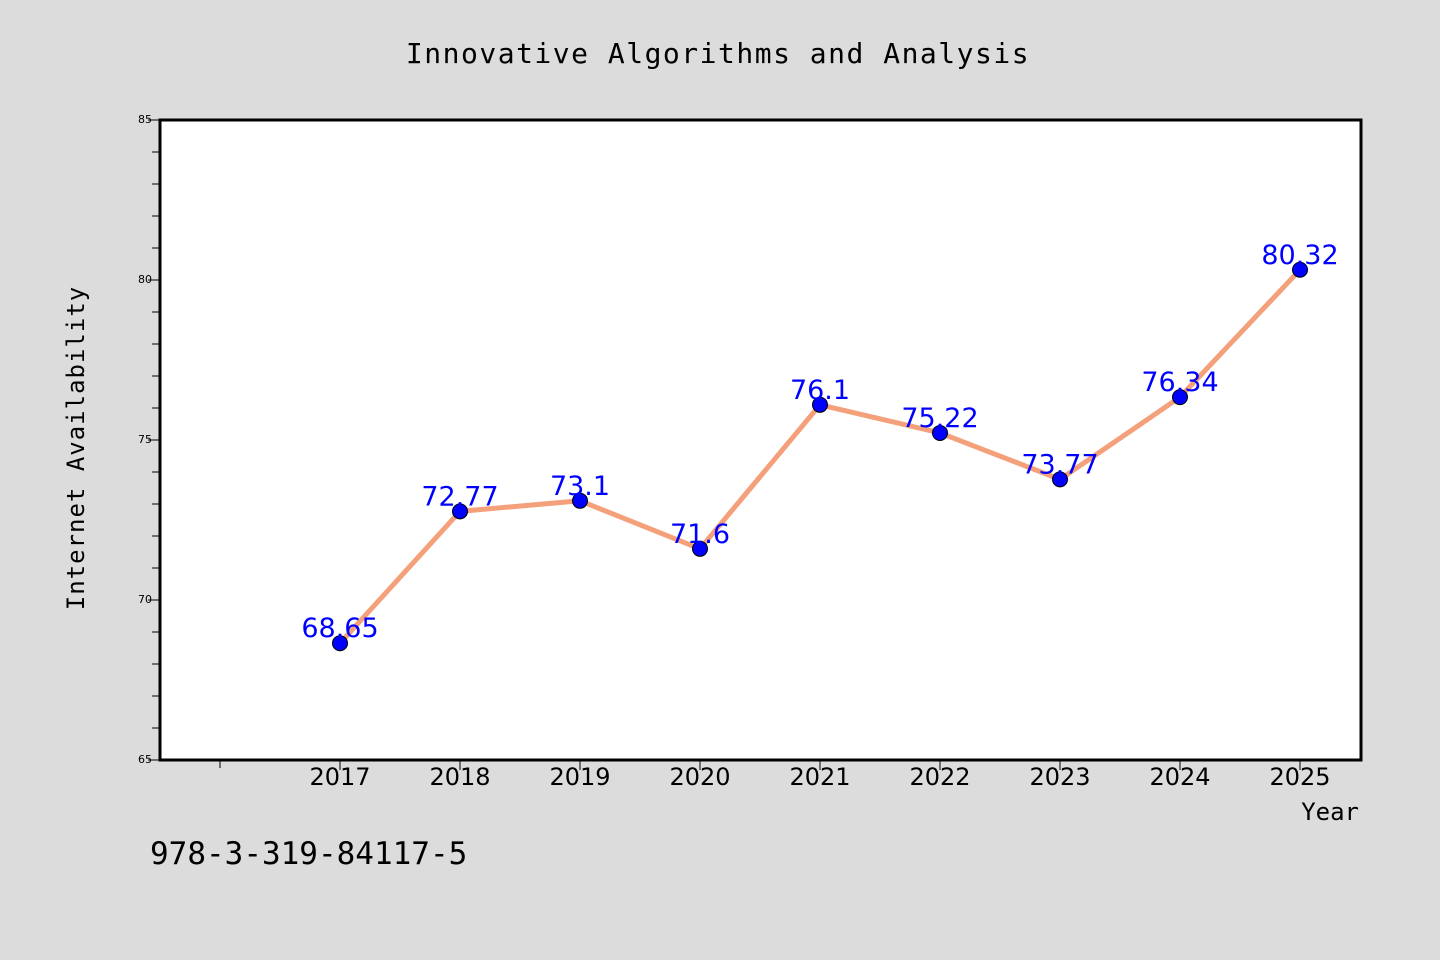  What do you see at coordinates (1330, 812) in the screenshot?
I see `x-axis-label: Year` at bounding box center [1330, 812].